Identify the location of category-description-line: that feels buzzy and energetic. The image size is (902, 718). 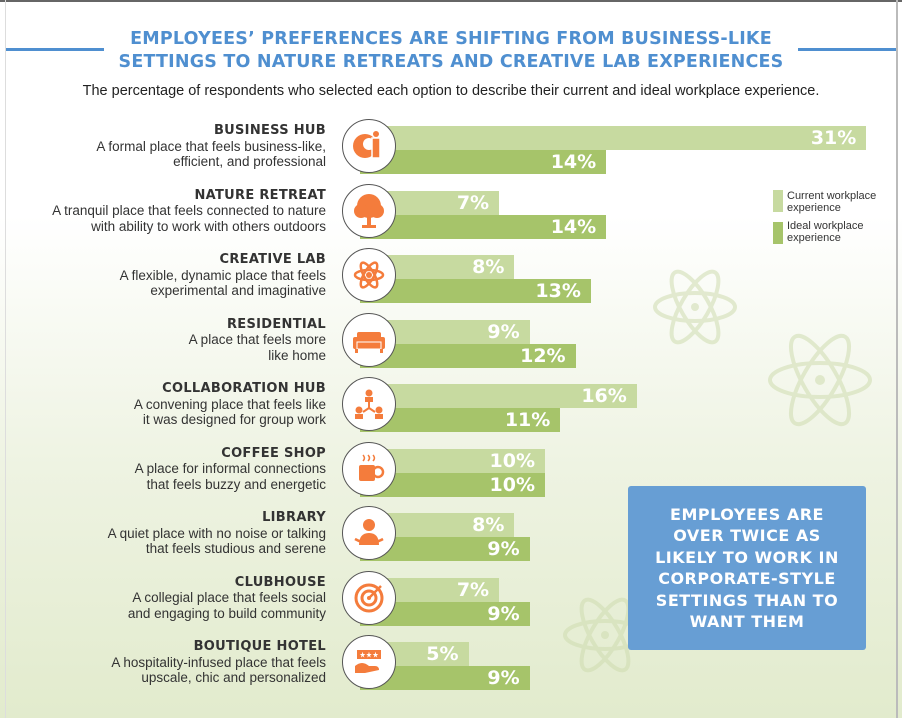
(236, 484).